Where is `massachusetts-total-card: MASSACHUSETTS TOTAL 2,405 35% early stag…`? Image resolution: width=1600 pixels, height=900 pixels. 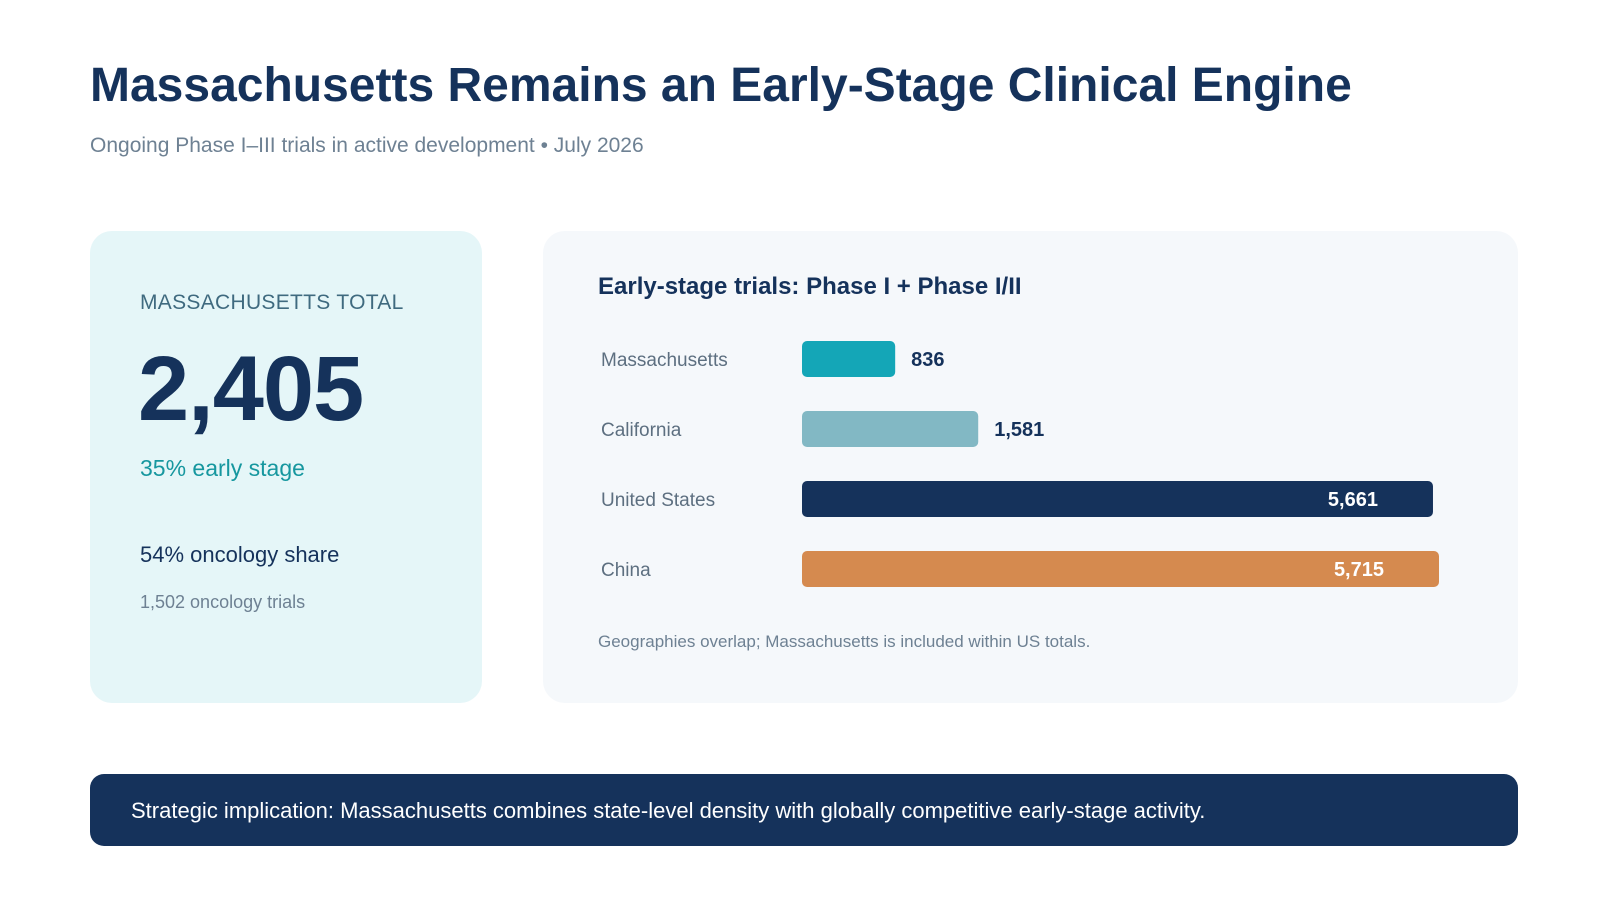
massachusetts-total-card: MASSACHUSETTS TOTAL 2,405 35% early stag… is located at coordinates (286, 467).